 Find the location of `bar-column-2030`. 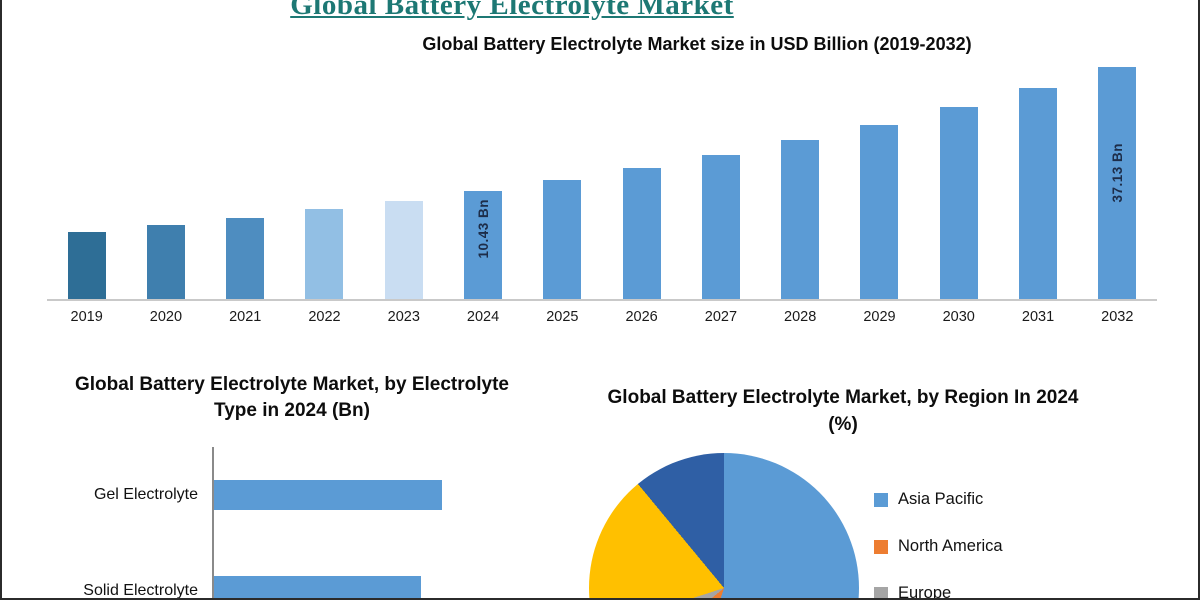

bar-column-2030 is located at coordinates (958, 182).